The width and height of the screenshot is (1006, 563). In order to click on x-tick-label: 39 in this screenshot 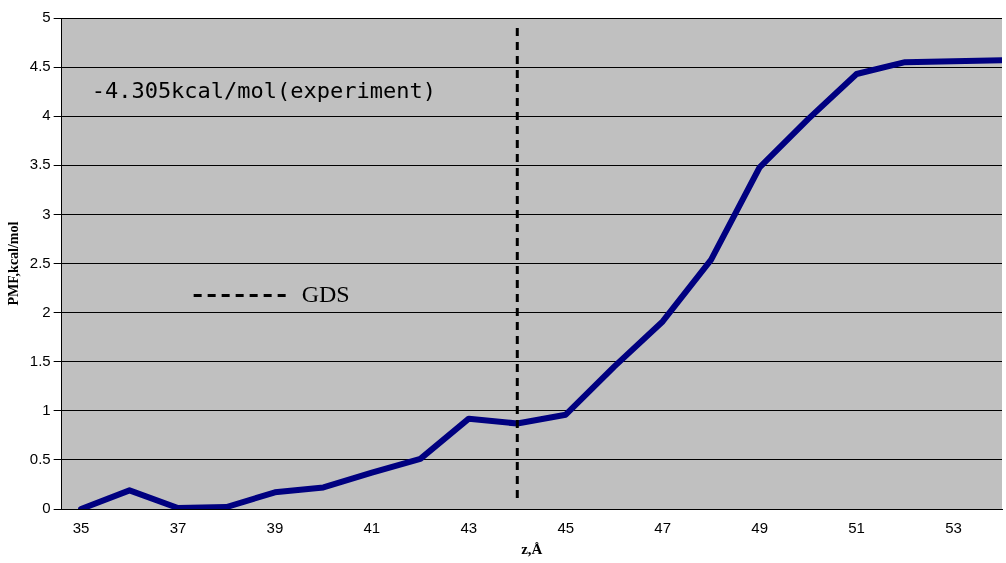, I will do `click(275, 528)`.